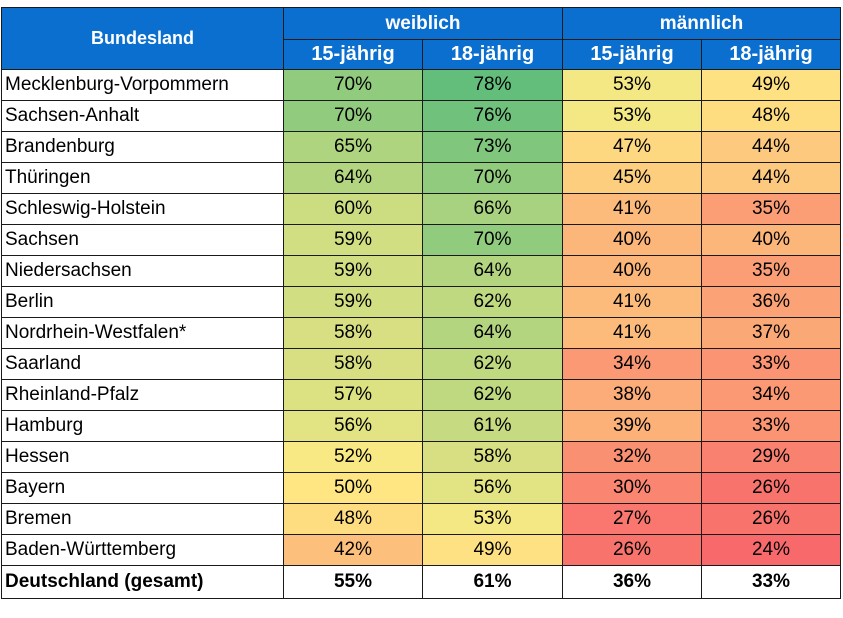 The width and height of the screenshot is (843, 618). Describe the element at coordinates (353, 550) in the screenshot. I see `cell-female-15: 42%` at that location.